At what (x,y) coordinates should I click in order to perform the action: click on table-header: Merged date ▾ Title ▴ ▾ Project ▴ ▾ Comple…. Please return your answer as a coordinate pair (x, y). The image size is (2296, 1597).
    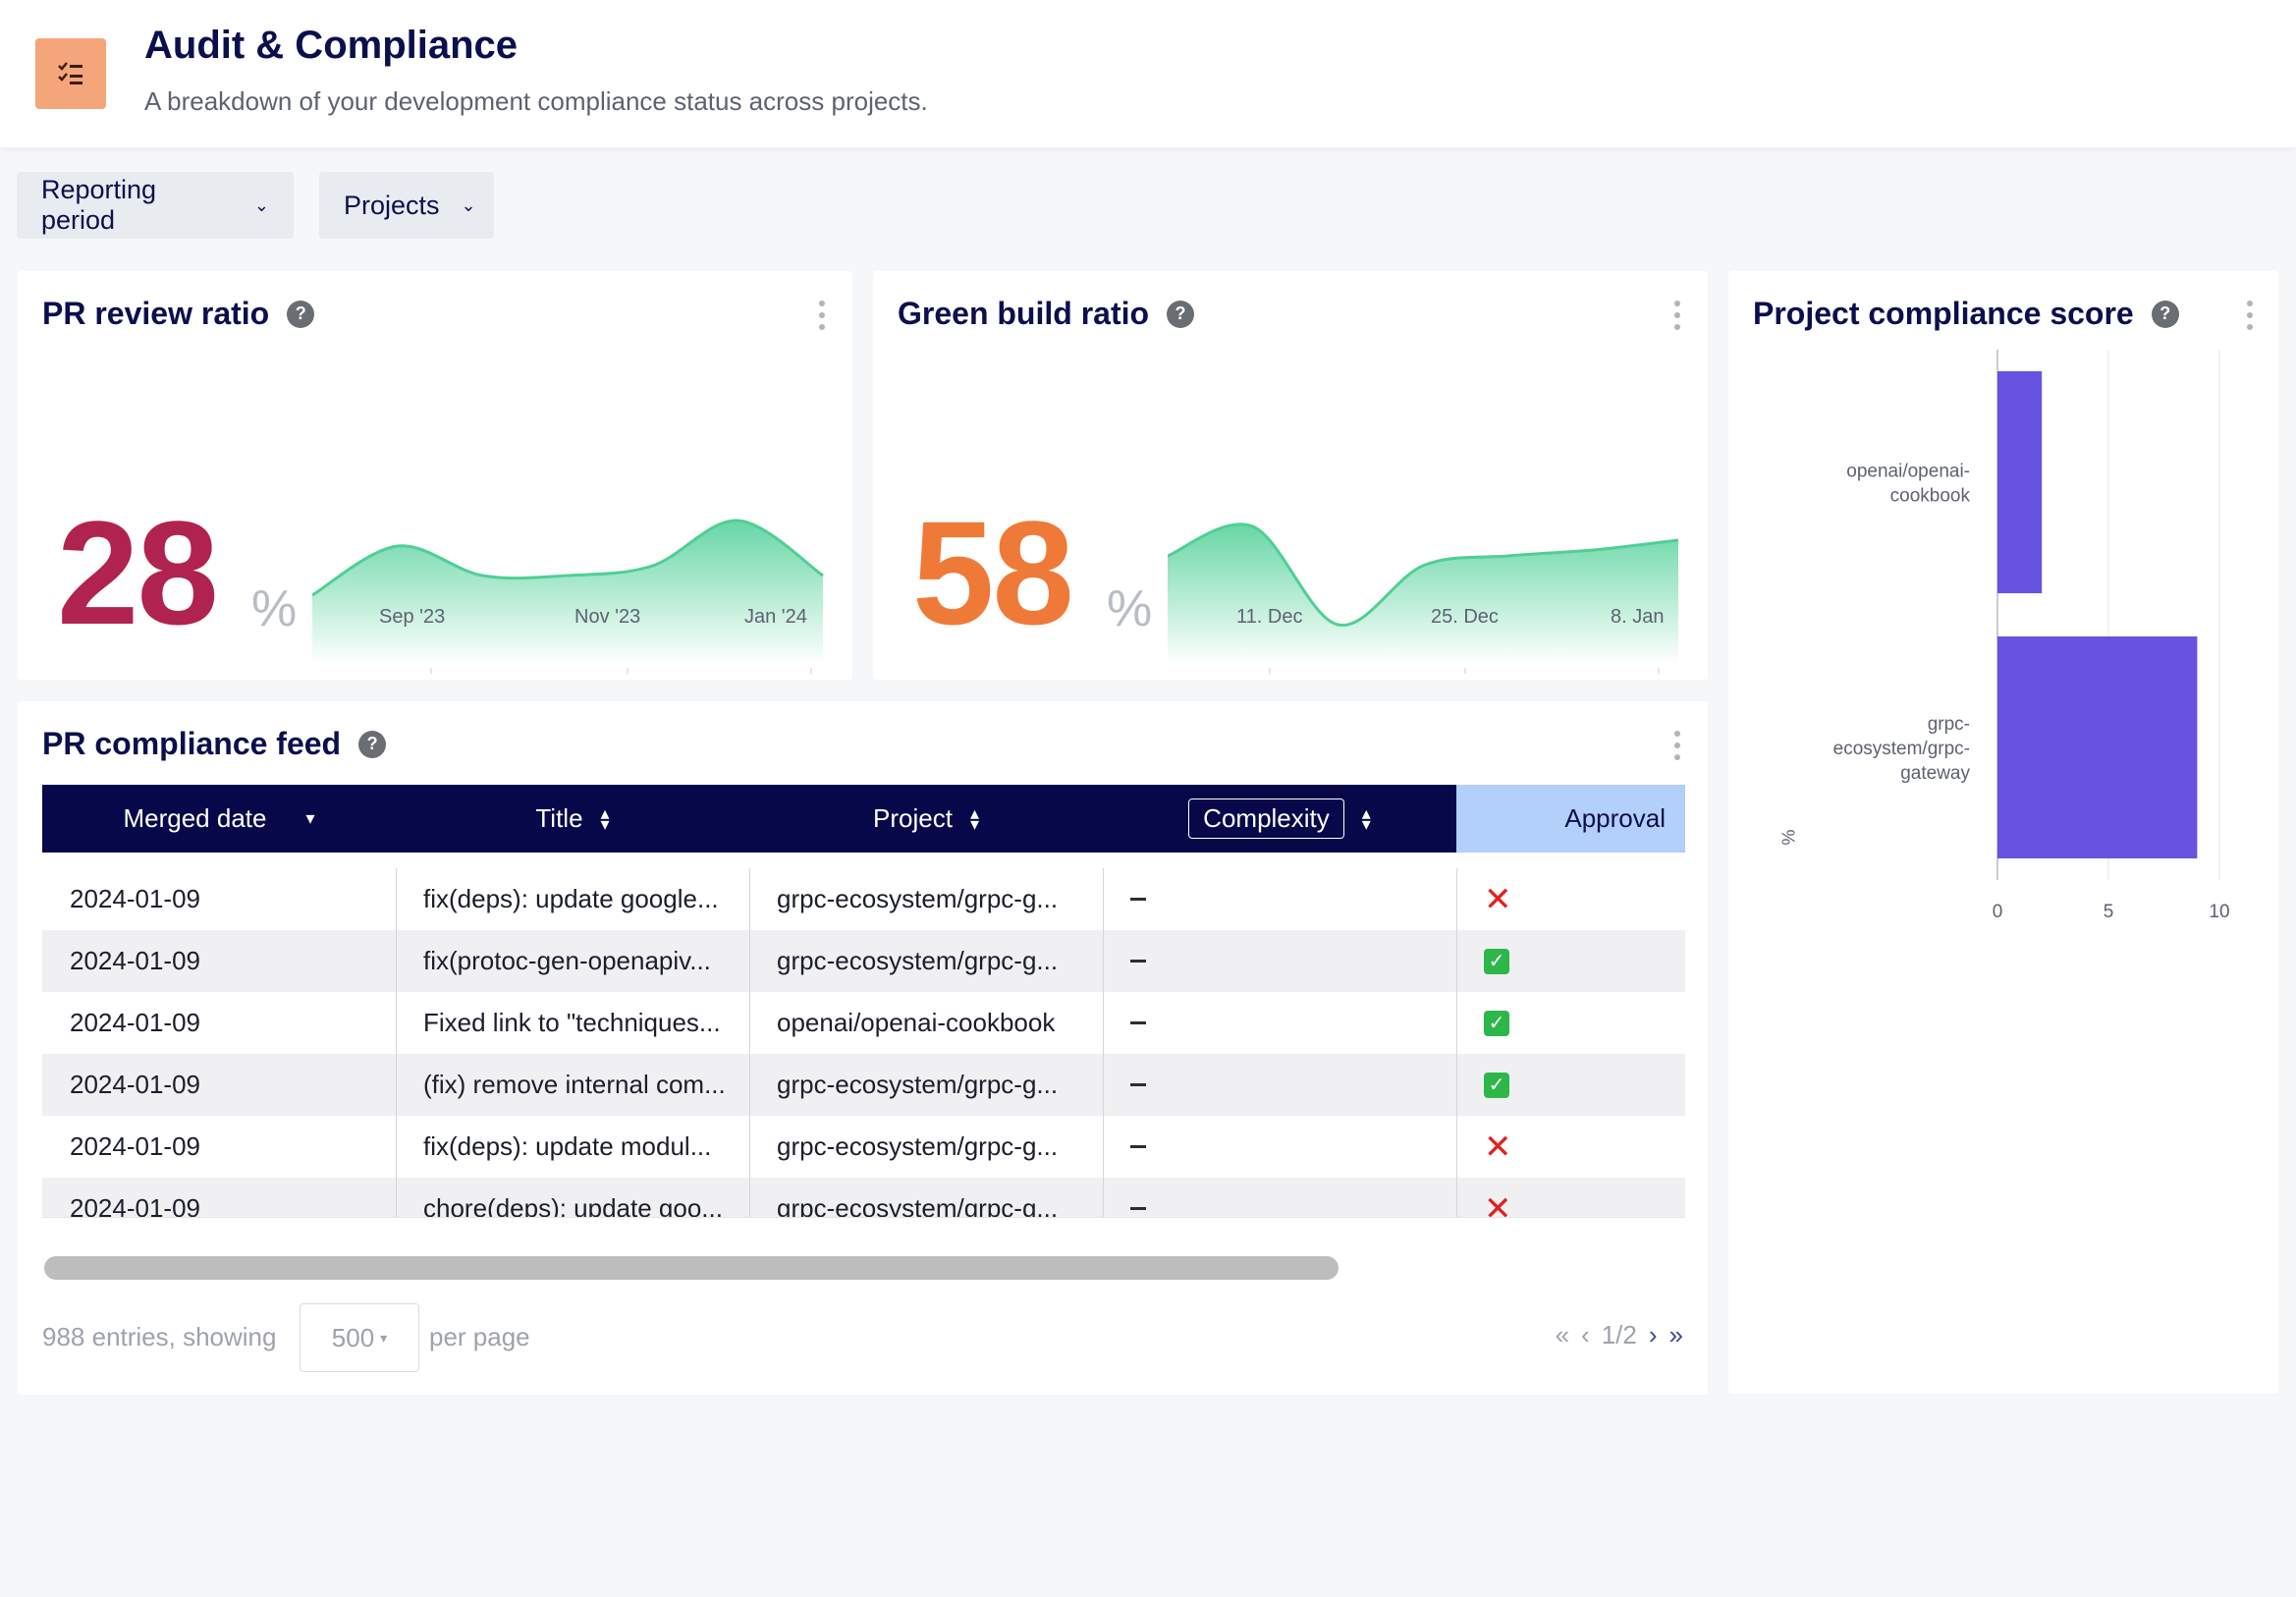
    Looking at the image, I should click on (863, 819).